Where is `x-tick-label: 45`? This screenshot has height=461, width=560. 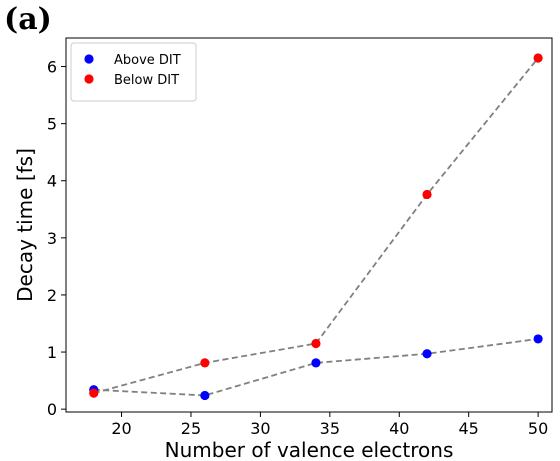
x-tick-label: 45 is located at coordinates (469, 428).